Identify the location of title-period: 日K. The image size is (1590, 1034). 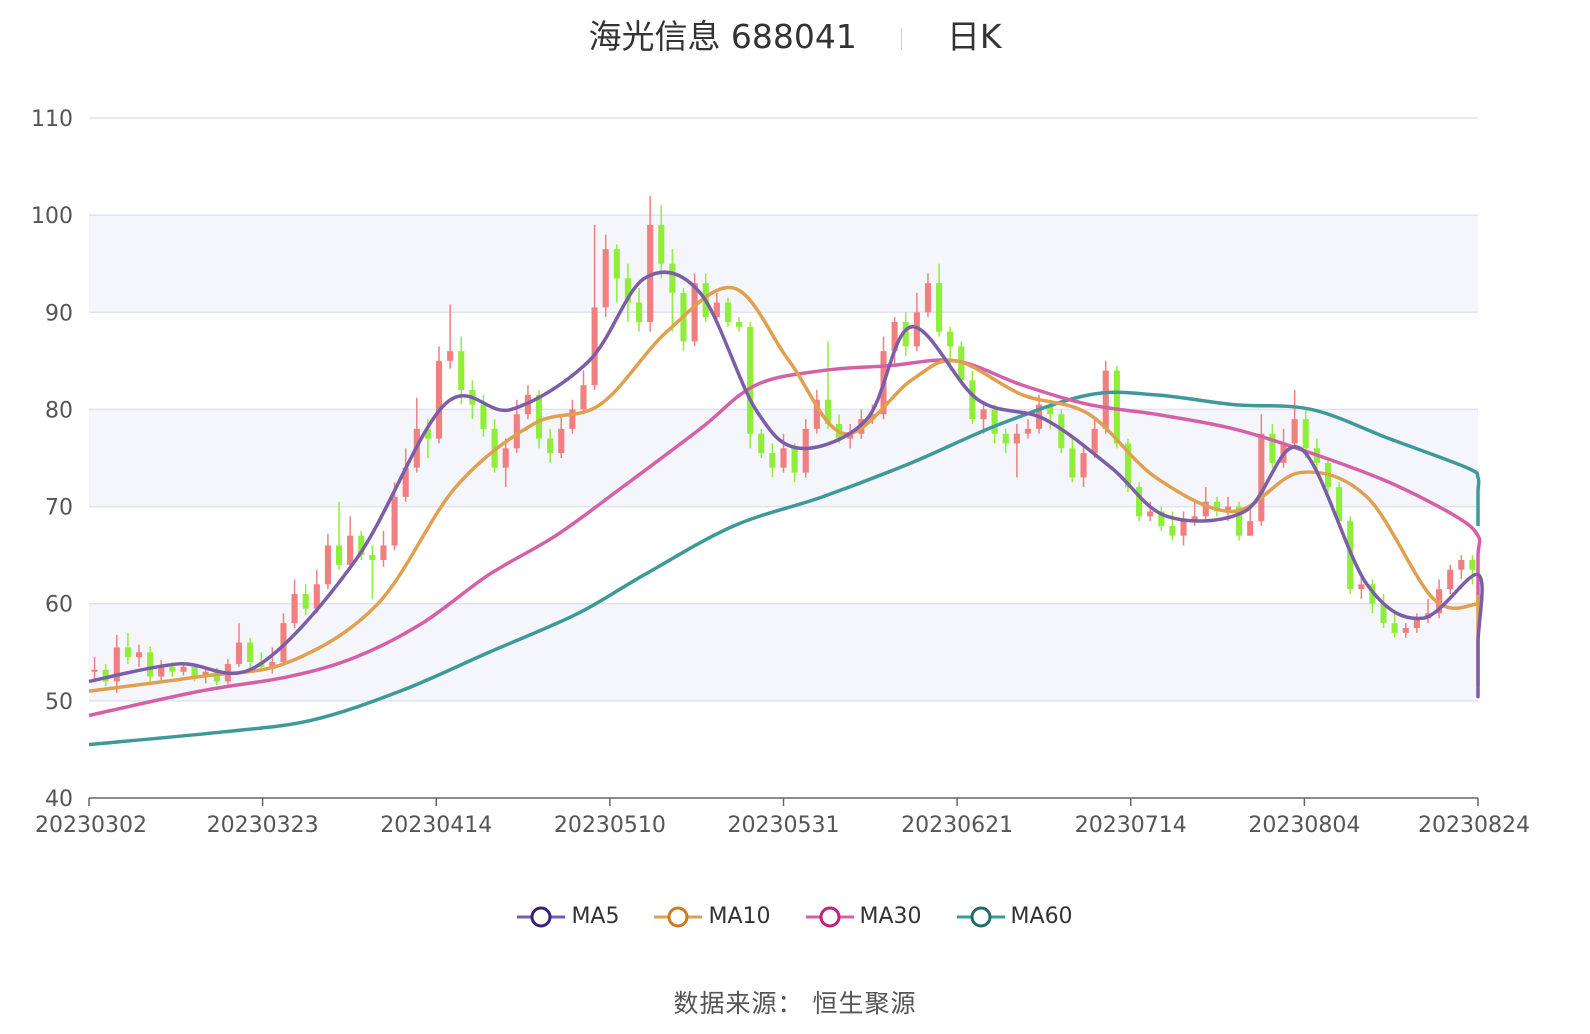
(974, 36).